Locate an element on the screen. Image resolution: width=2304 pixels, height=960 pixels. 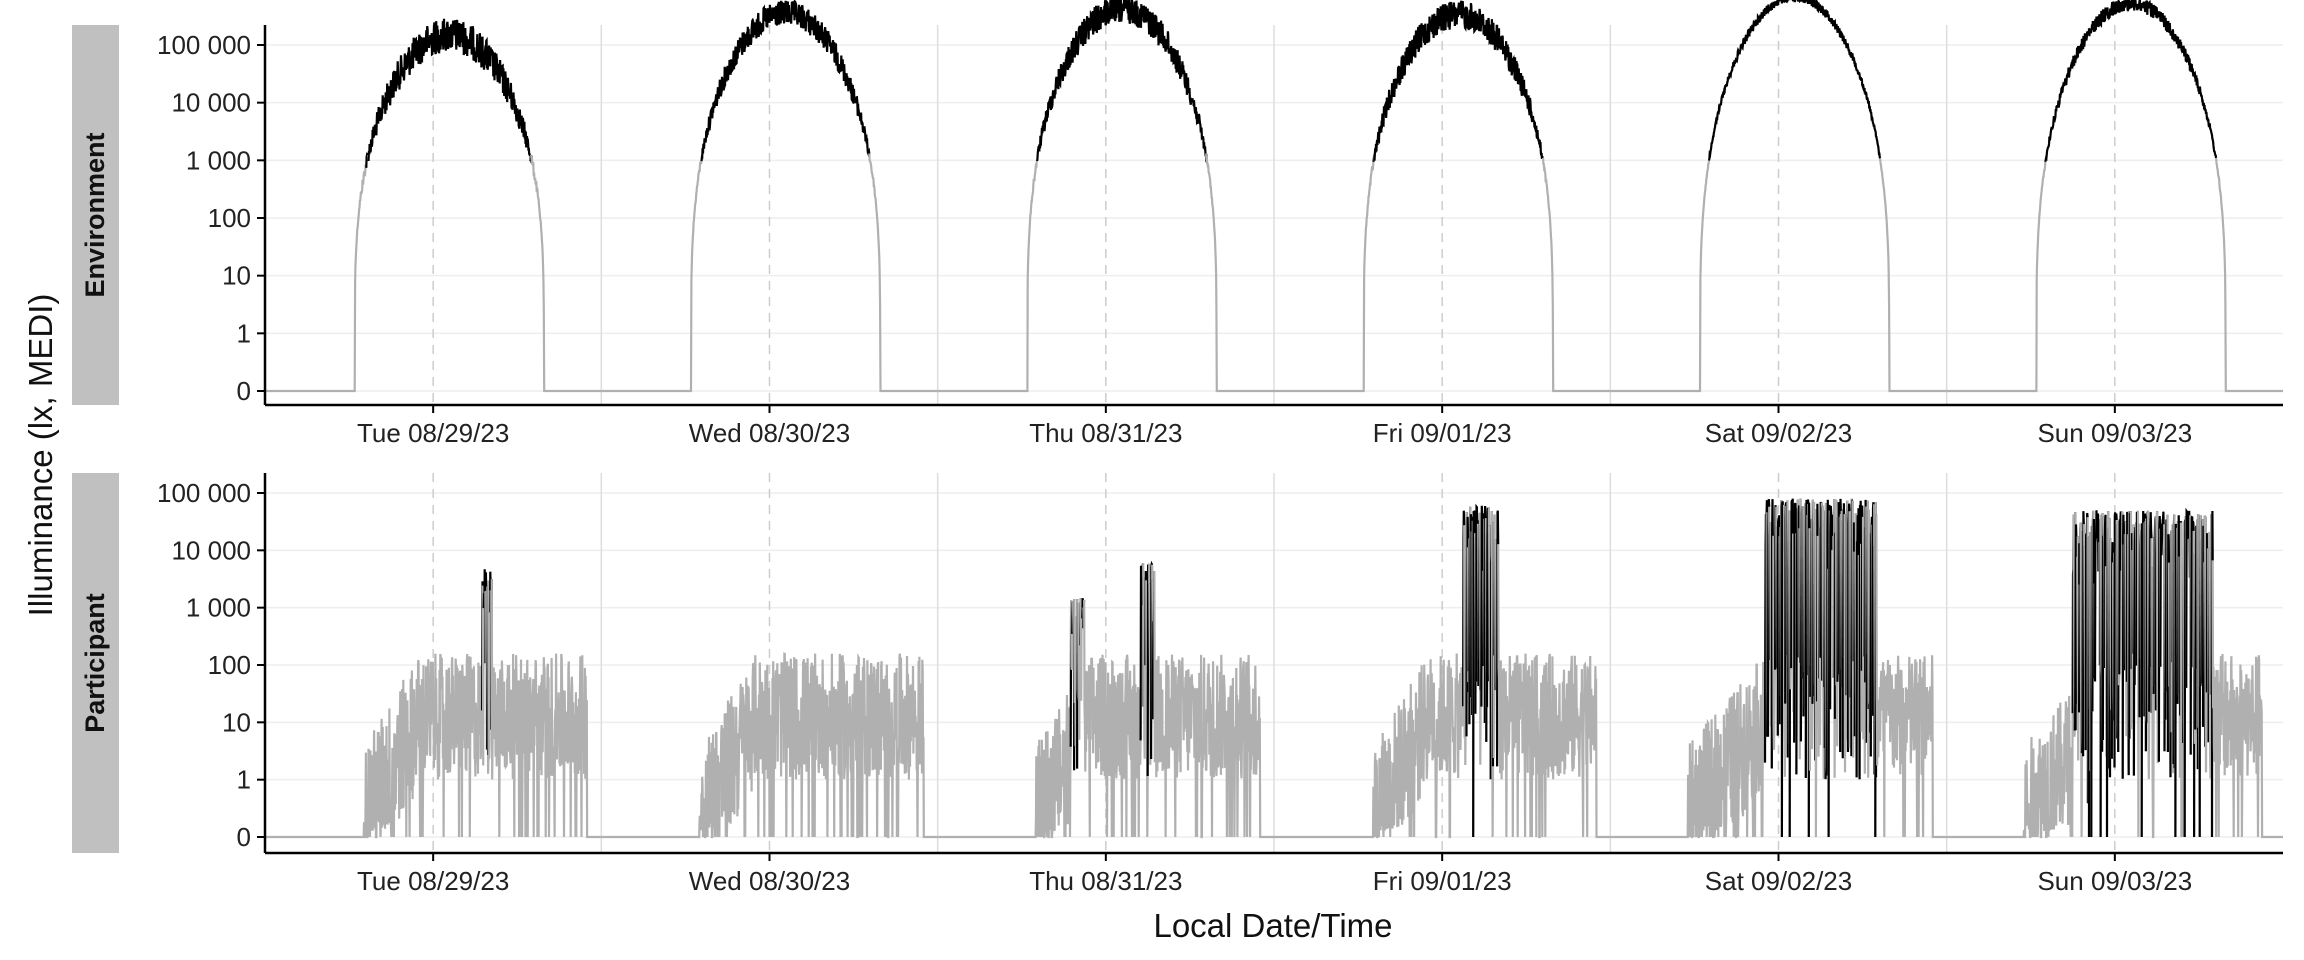
x-axis-title: Local Date/Time is located at coordinates (1272, 925).